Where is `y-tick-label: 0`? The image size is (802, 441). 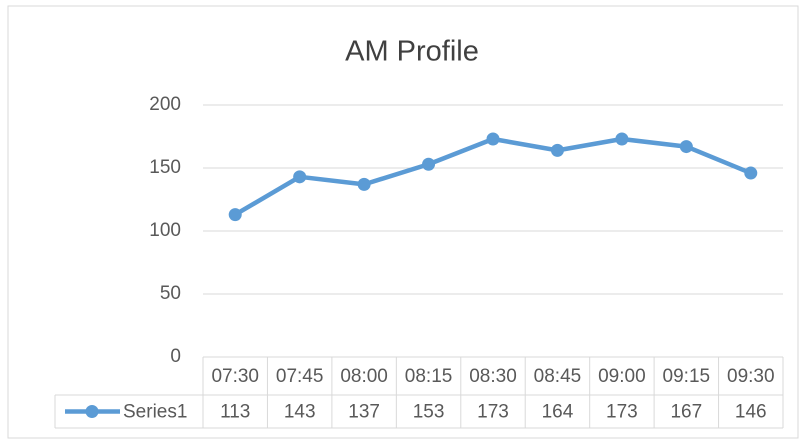
y-tick-label: 0 is located at coordinates (175, 356).